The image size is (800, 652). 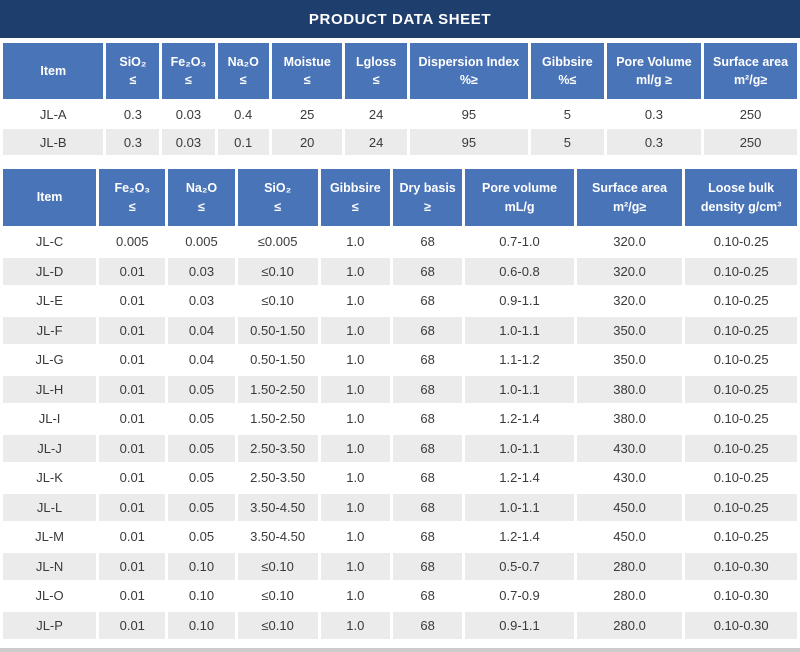 What do you see at coordinates (519, 271) in the screenshot?
I see `value-cell: 0.6-0.8` at bounding box center [519, 271].